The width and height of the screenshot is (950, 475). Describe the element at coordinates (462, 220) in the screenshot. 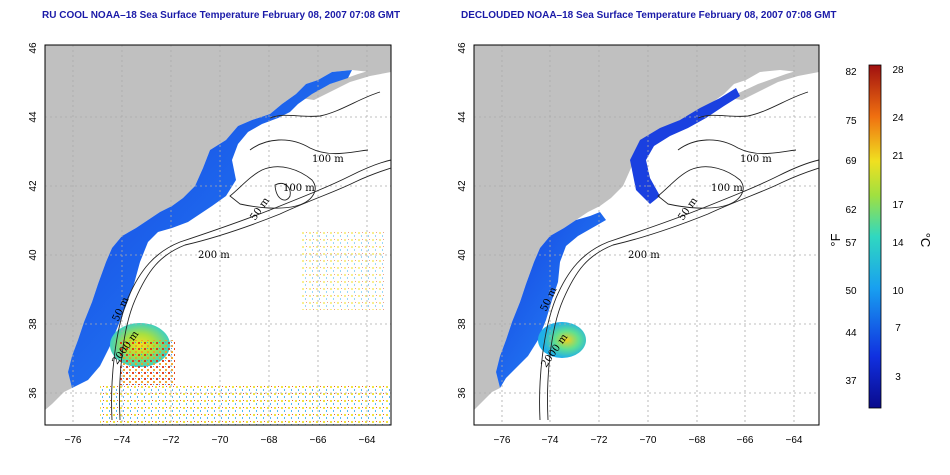

I see `right-y-axis: 46 44 42 40 38 36` at that location.